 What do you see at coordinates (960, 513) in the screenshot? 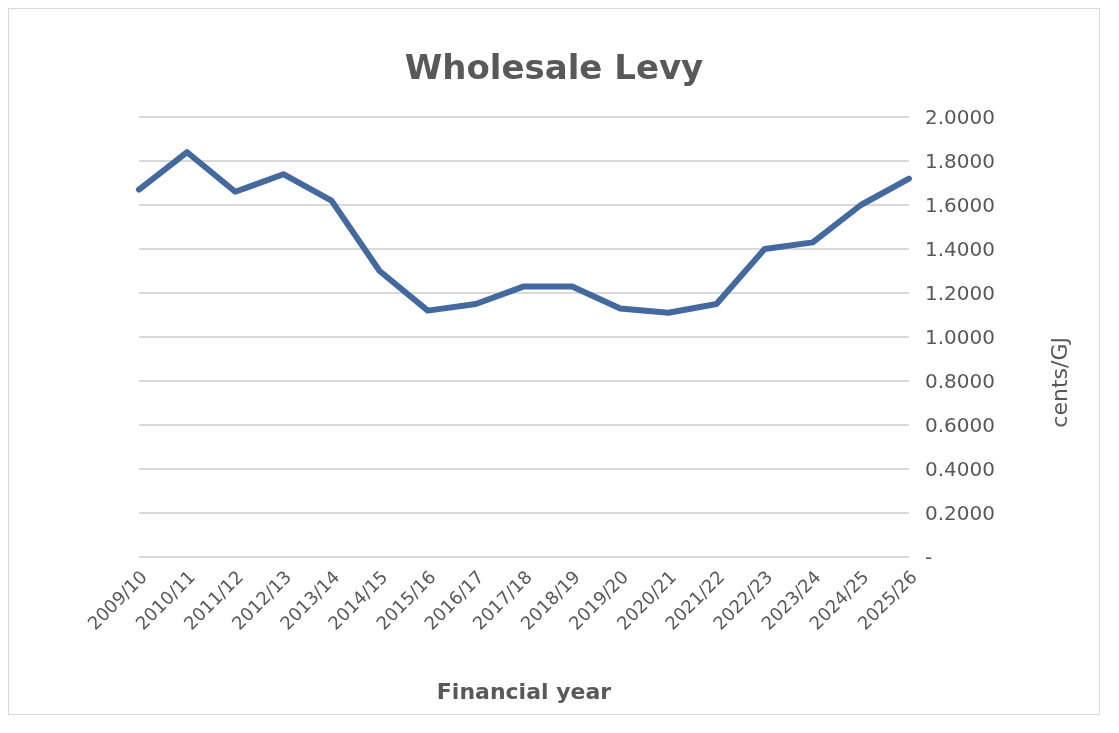
I see `y-tick-label: 0.2000` at bounding box center [960, 513].